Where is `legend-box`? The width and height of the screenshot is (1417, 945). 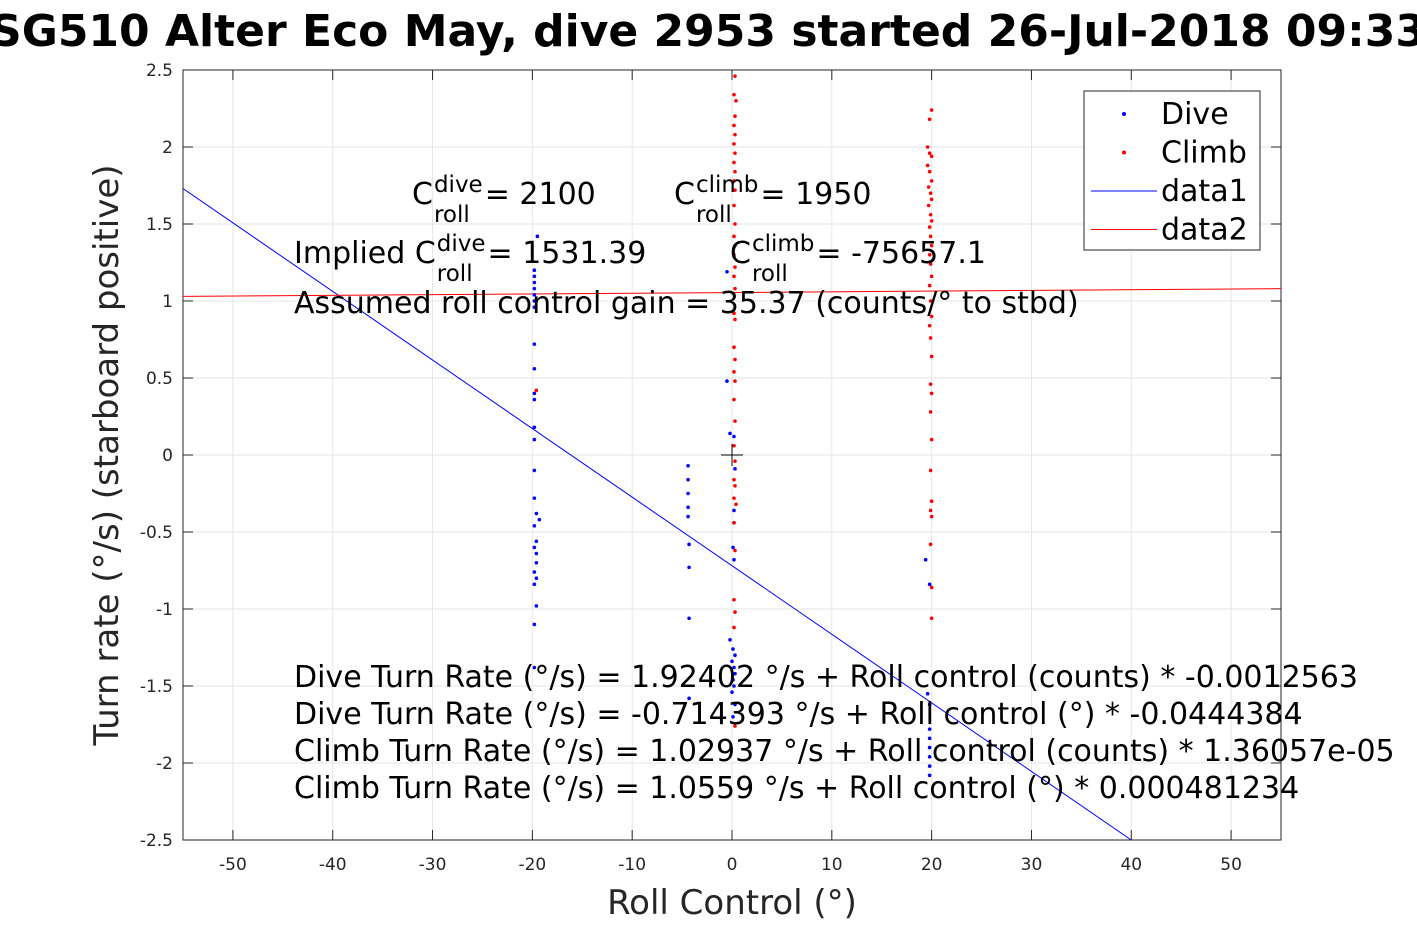 legend-box is located at coordinates (1172, 170).